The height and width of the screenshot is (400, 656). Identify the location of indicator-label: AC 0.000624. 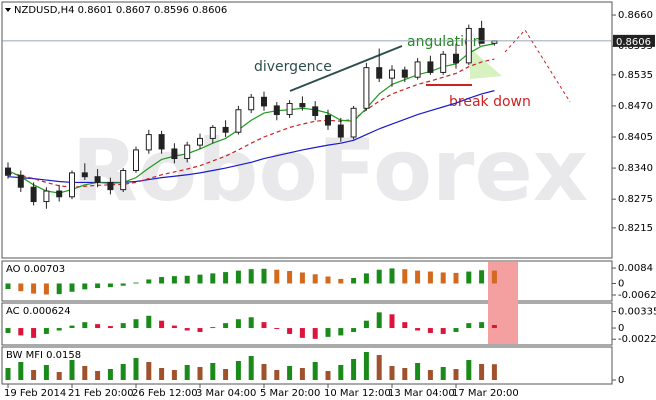
(38, 311).